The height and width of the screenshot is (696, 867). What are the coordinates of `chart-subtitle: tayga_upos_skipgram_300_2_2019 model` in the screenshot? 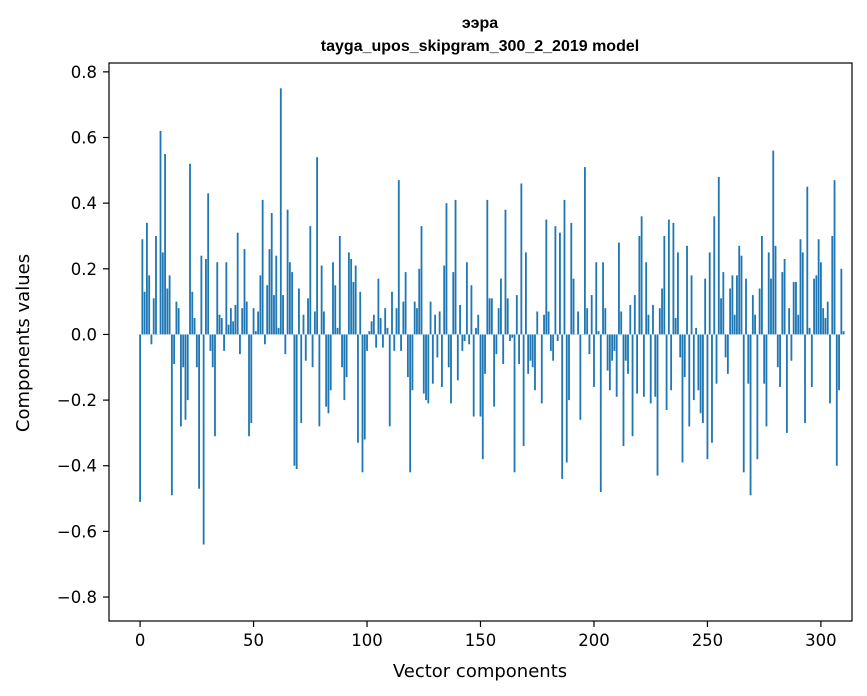 It's located at (480, 46).